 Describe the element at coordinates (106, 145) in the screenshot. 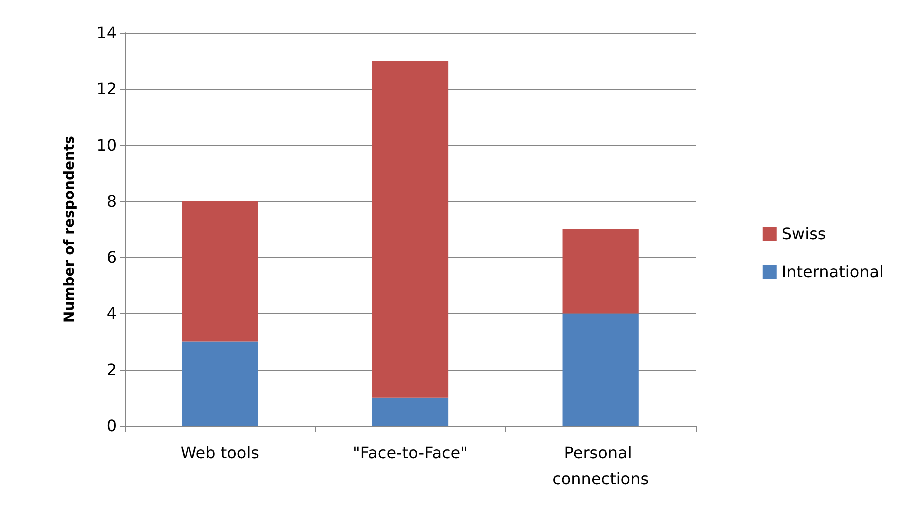

I see `y-tick-label: 10` at that location.